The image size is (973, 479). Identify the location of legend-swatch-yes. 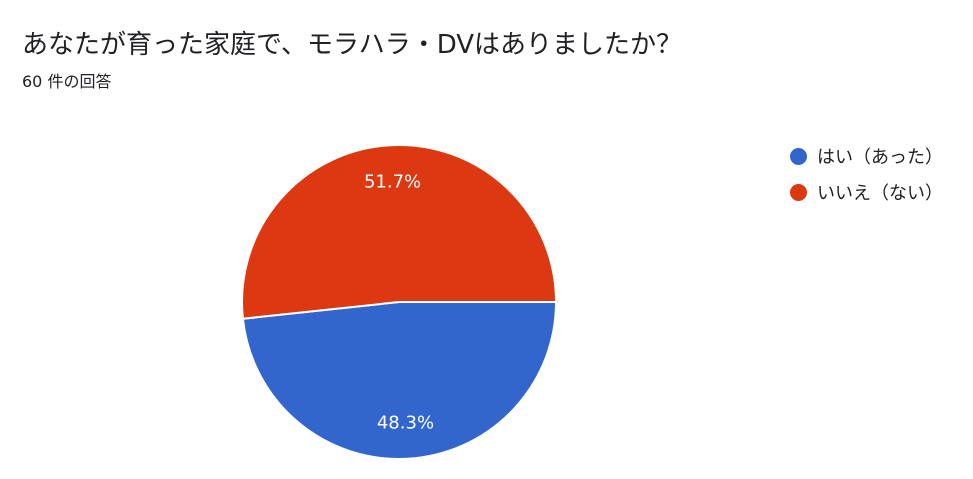
(798, 156).